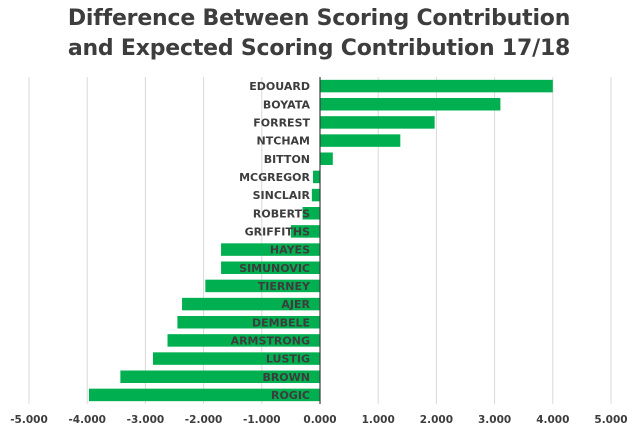 The image size is (638, 435). Describe the element at coordinates (146, 420) in the screenshot. I see `x-tick-label: -3.000` at that location.